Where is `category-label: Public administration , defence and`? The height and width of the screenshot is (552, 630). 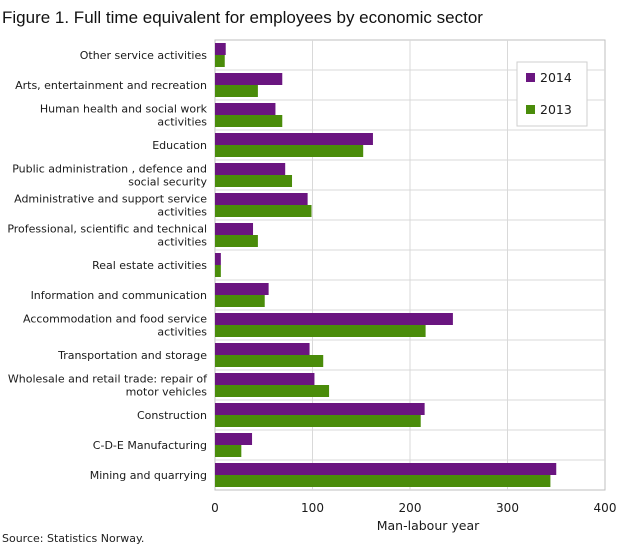 category-label: Public administration , defence and is located at coordinates (109, 169).